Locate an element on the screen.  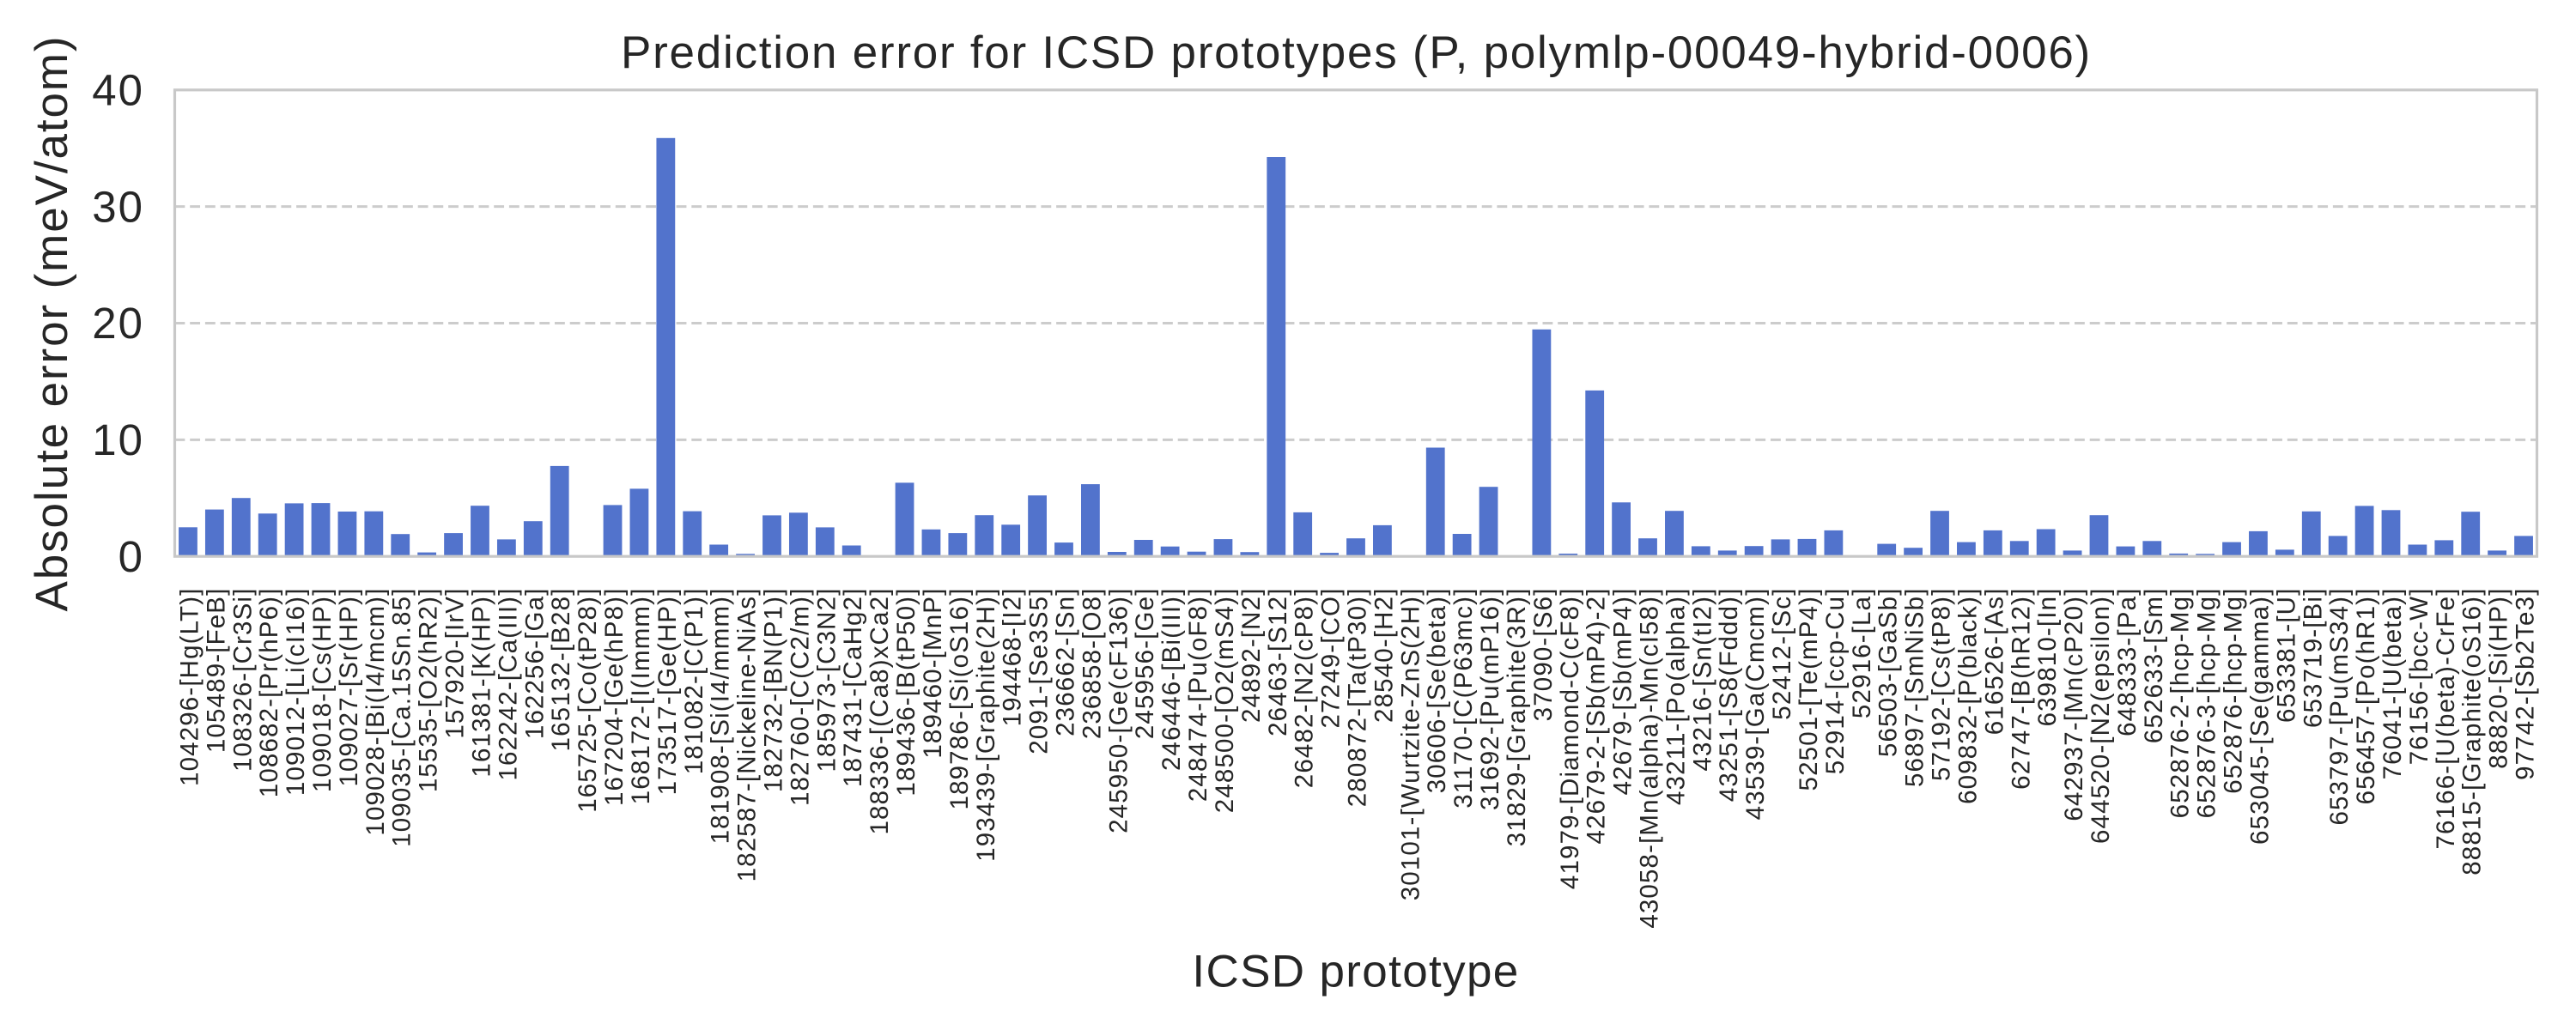
svg-text: 165132-[B28] is located at coordinates (561, 670).